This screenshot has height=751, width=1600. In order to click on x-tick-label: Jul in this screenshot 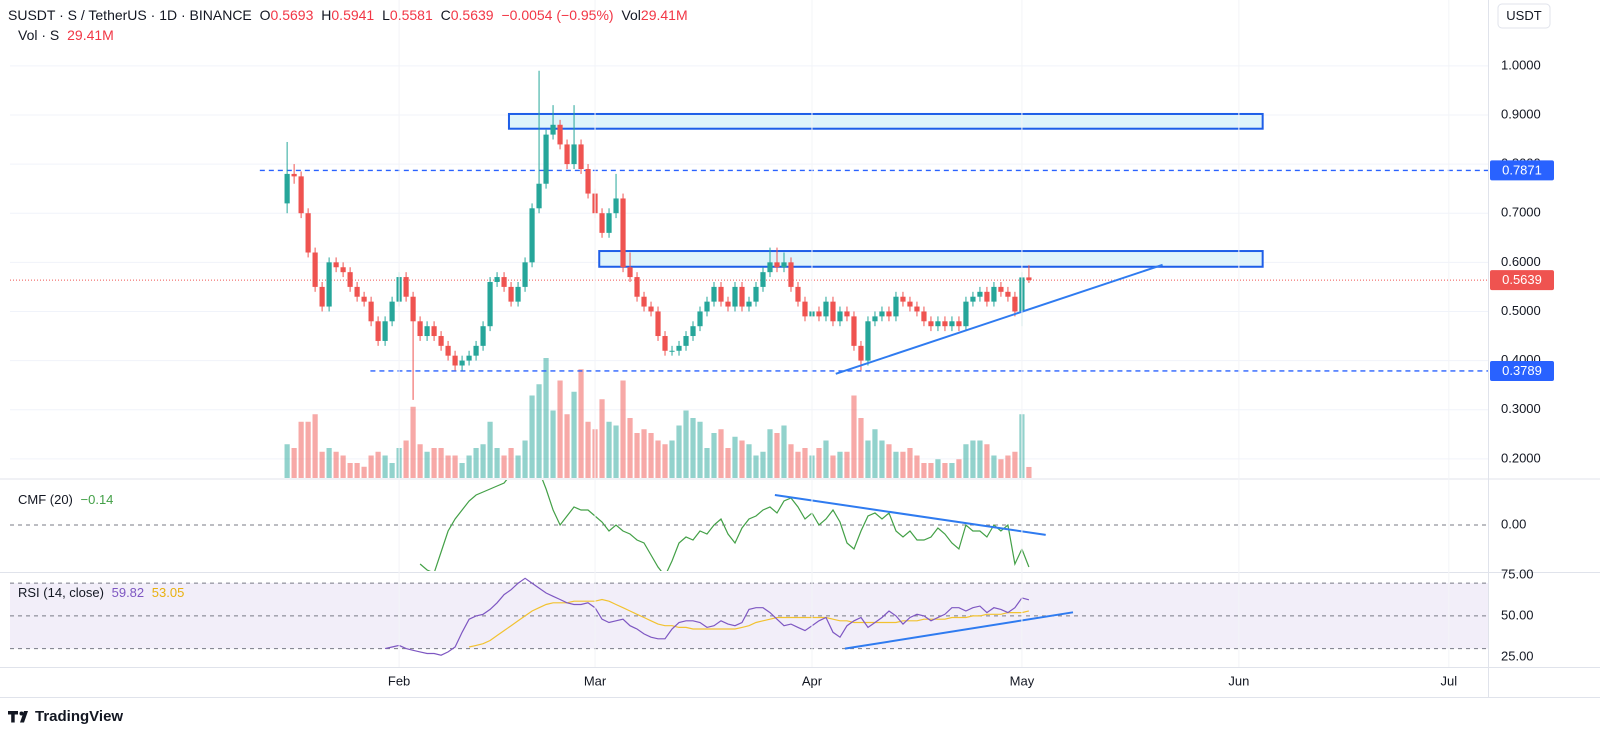, I will do `click(1448, 680)`.